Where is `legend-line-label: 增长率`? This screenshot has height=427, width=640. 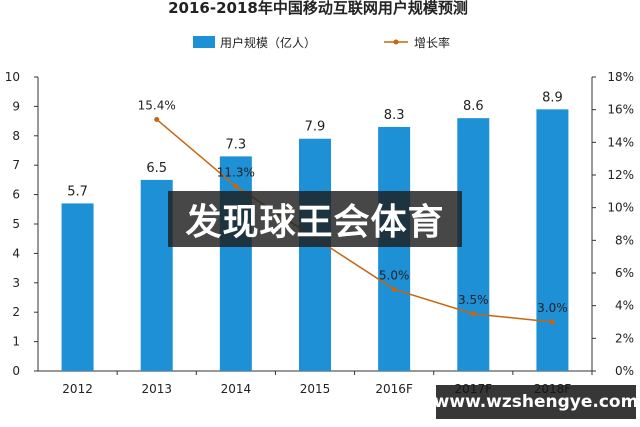
legend-line-label: 增长率 is located at coordinates (432, 42).